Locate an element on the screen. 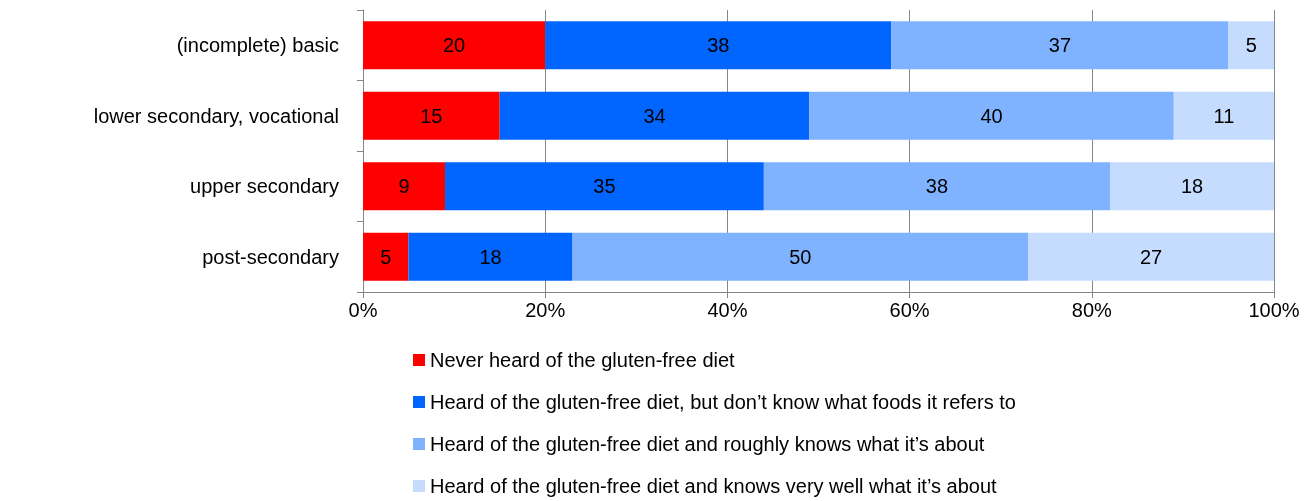 The image size is (1311, 501). data-label: 40 is located at coordinates (991, 115).